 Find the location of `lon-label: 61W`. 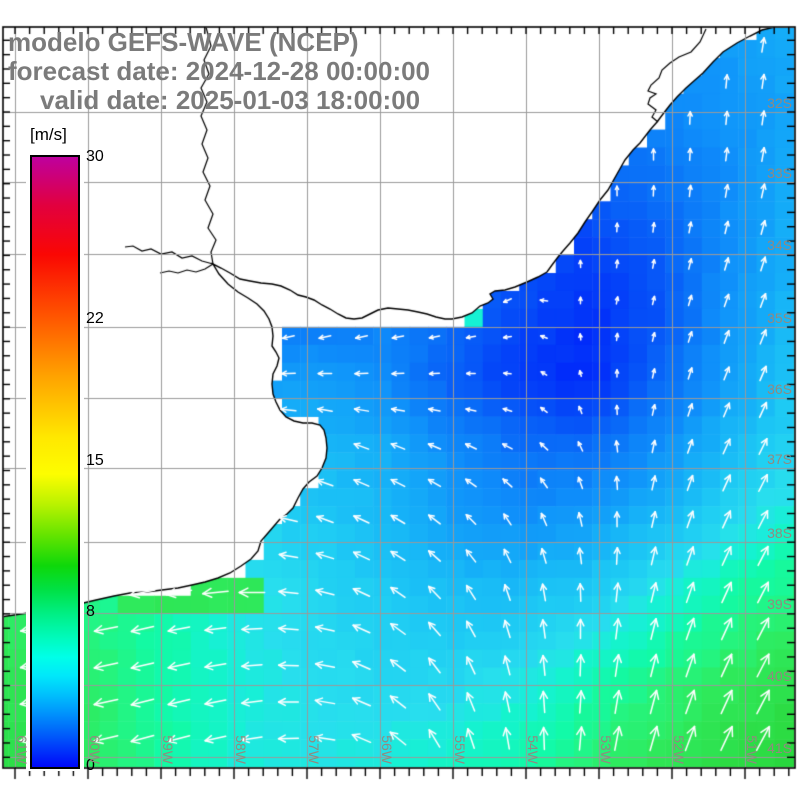

lon-label: 61W is located at coordinates (22, 749).